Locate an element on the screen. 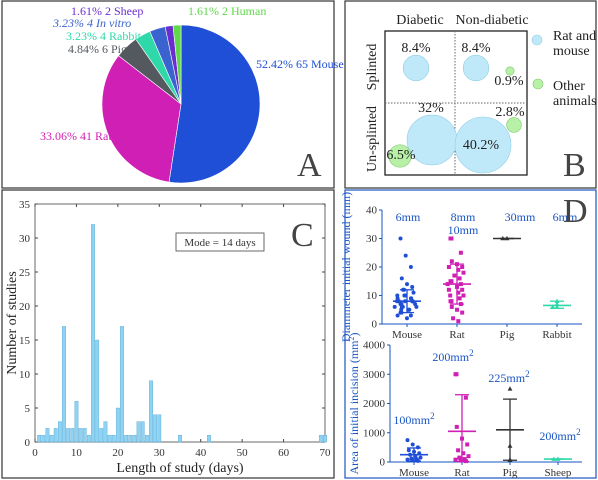  legend-marker-rat-mouse is located at coordinates (537, 40).